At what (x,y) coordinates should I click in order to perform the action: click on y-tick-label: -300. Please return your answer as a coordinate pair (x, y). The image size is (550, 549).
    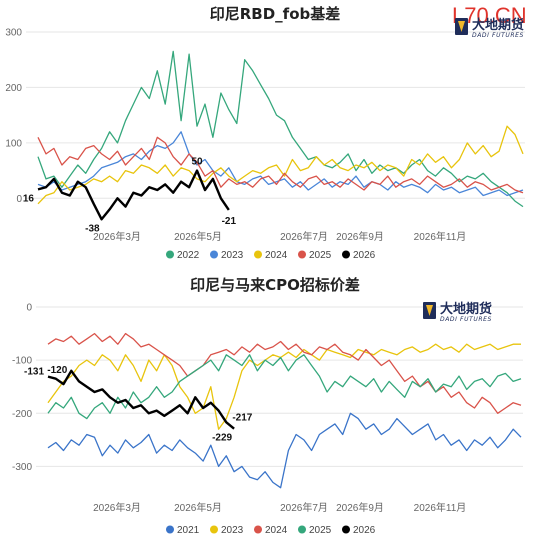
    Looking at the image, I should click on (22, 467).